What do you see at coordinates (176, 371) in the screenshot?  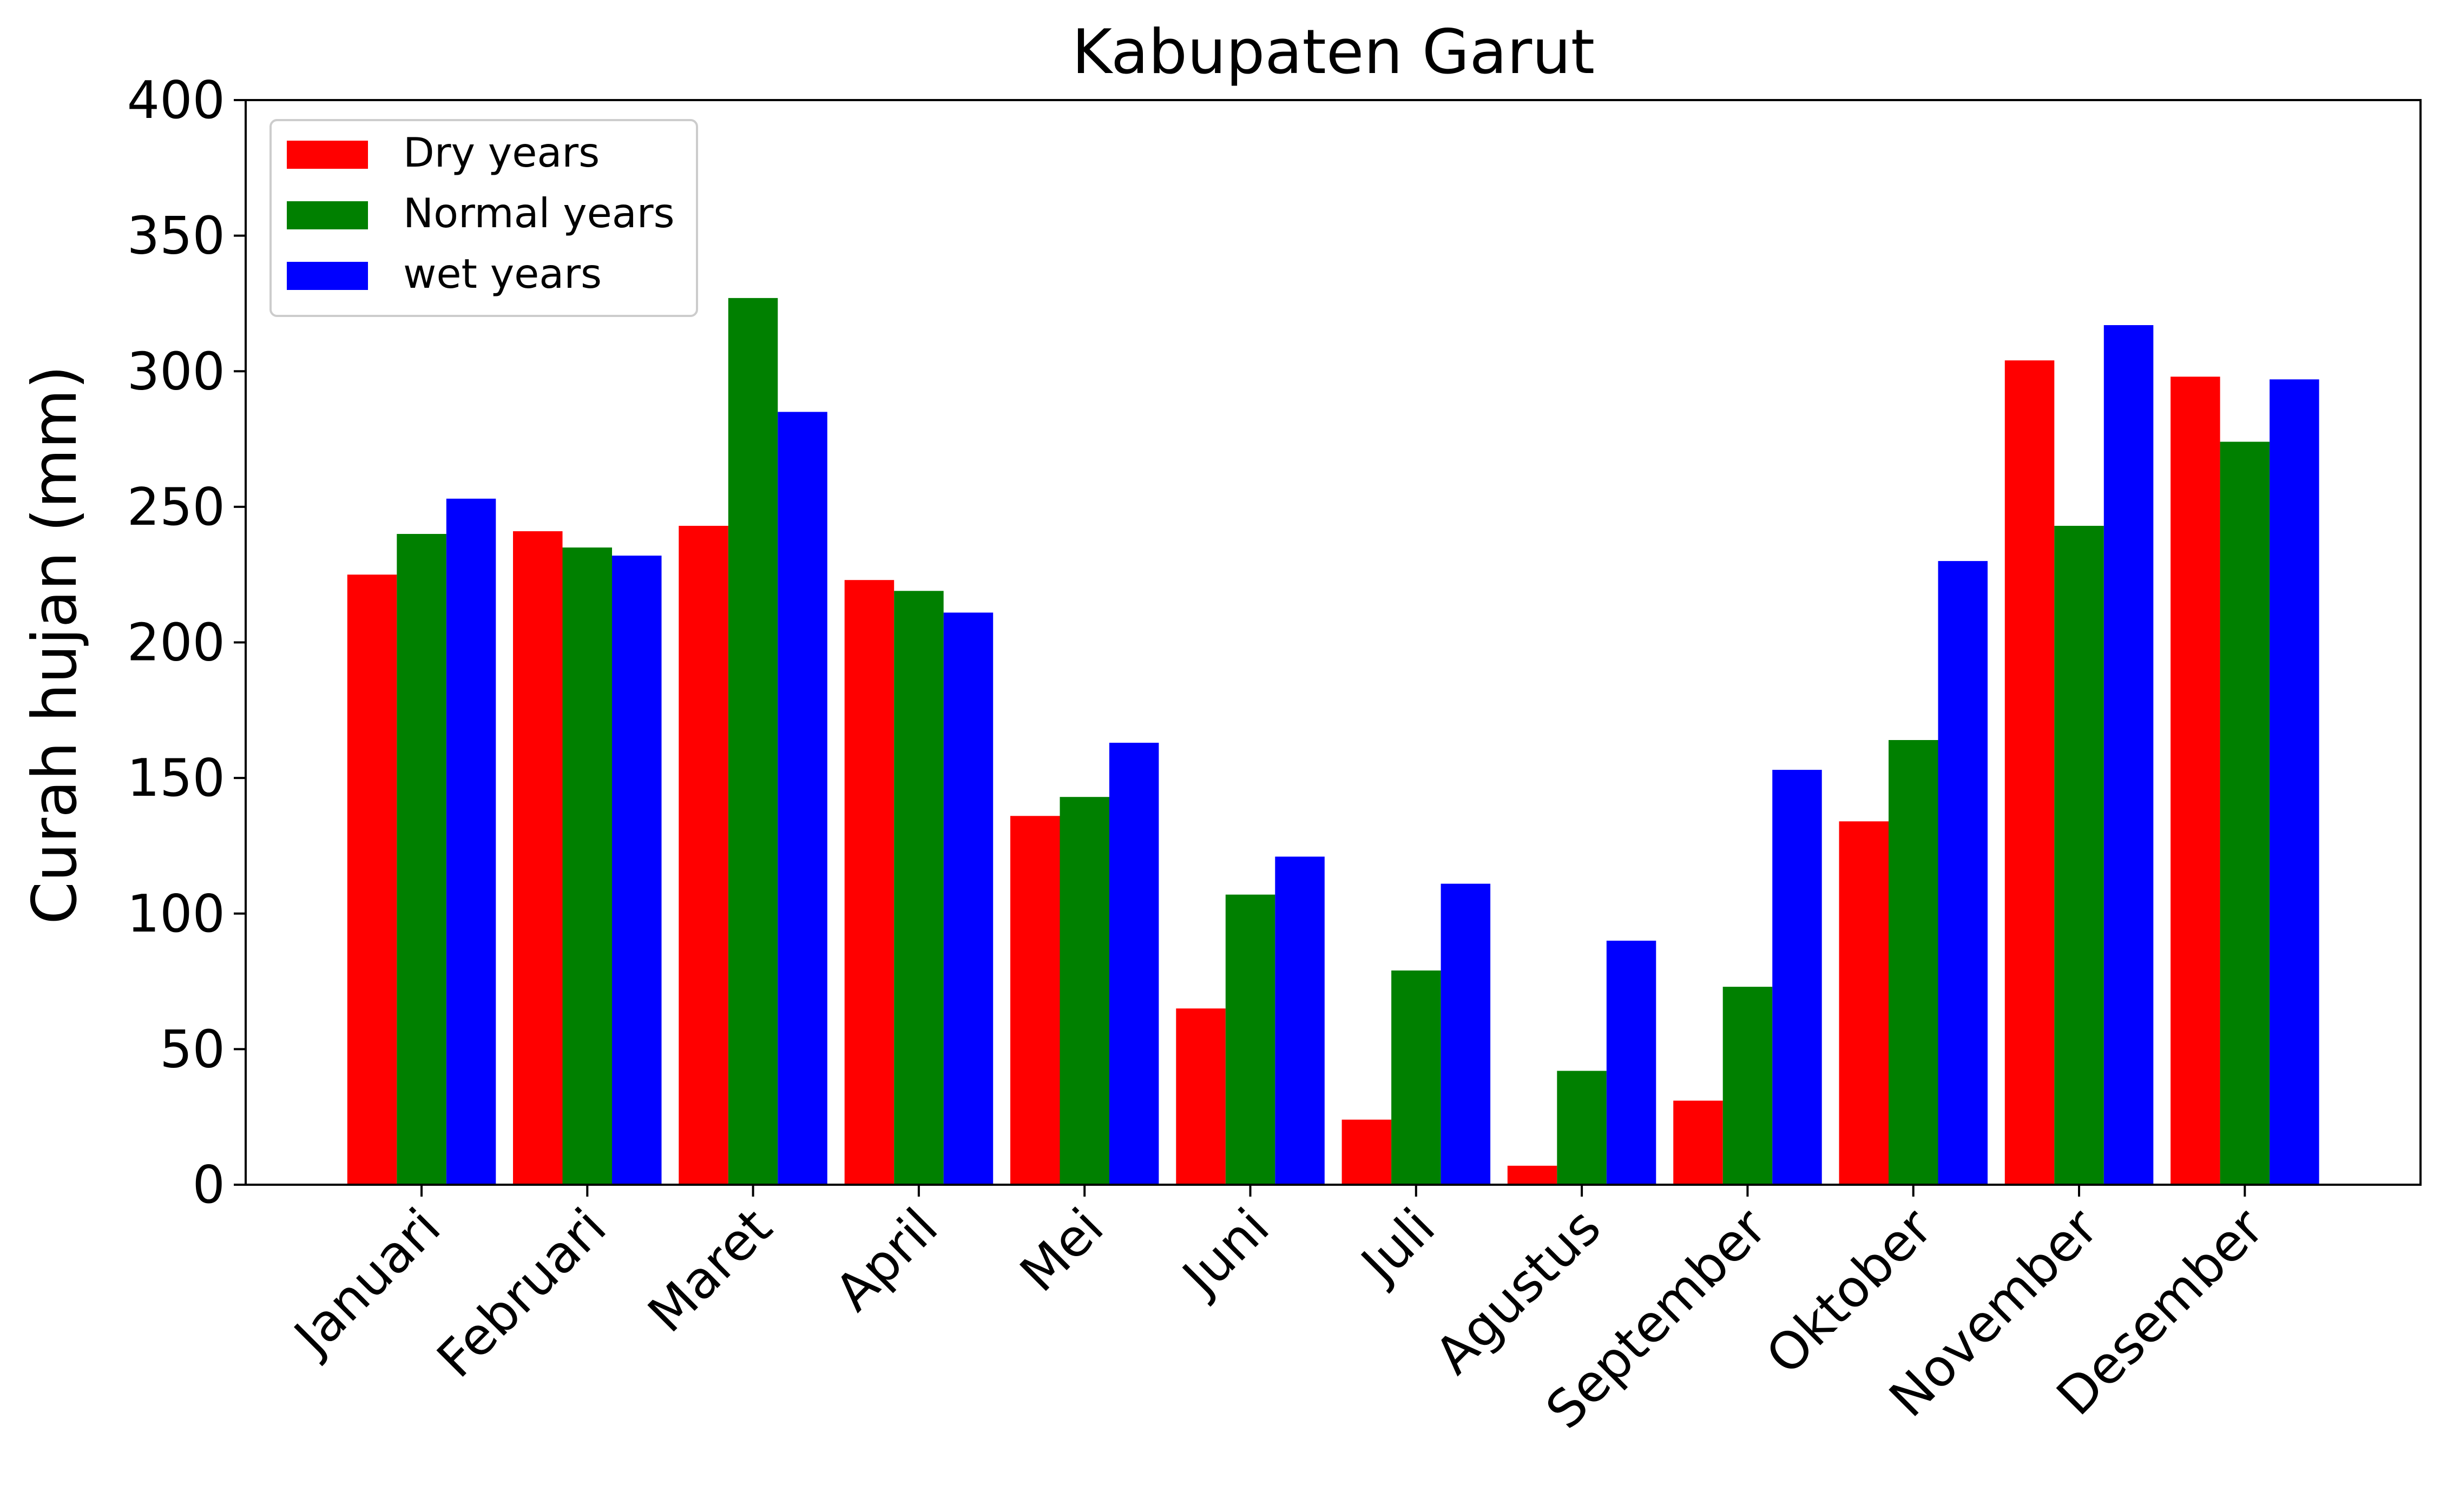 I see `y-tick-label: 300` at bounding box center [176, 371].